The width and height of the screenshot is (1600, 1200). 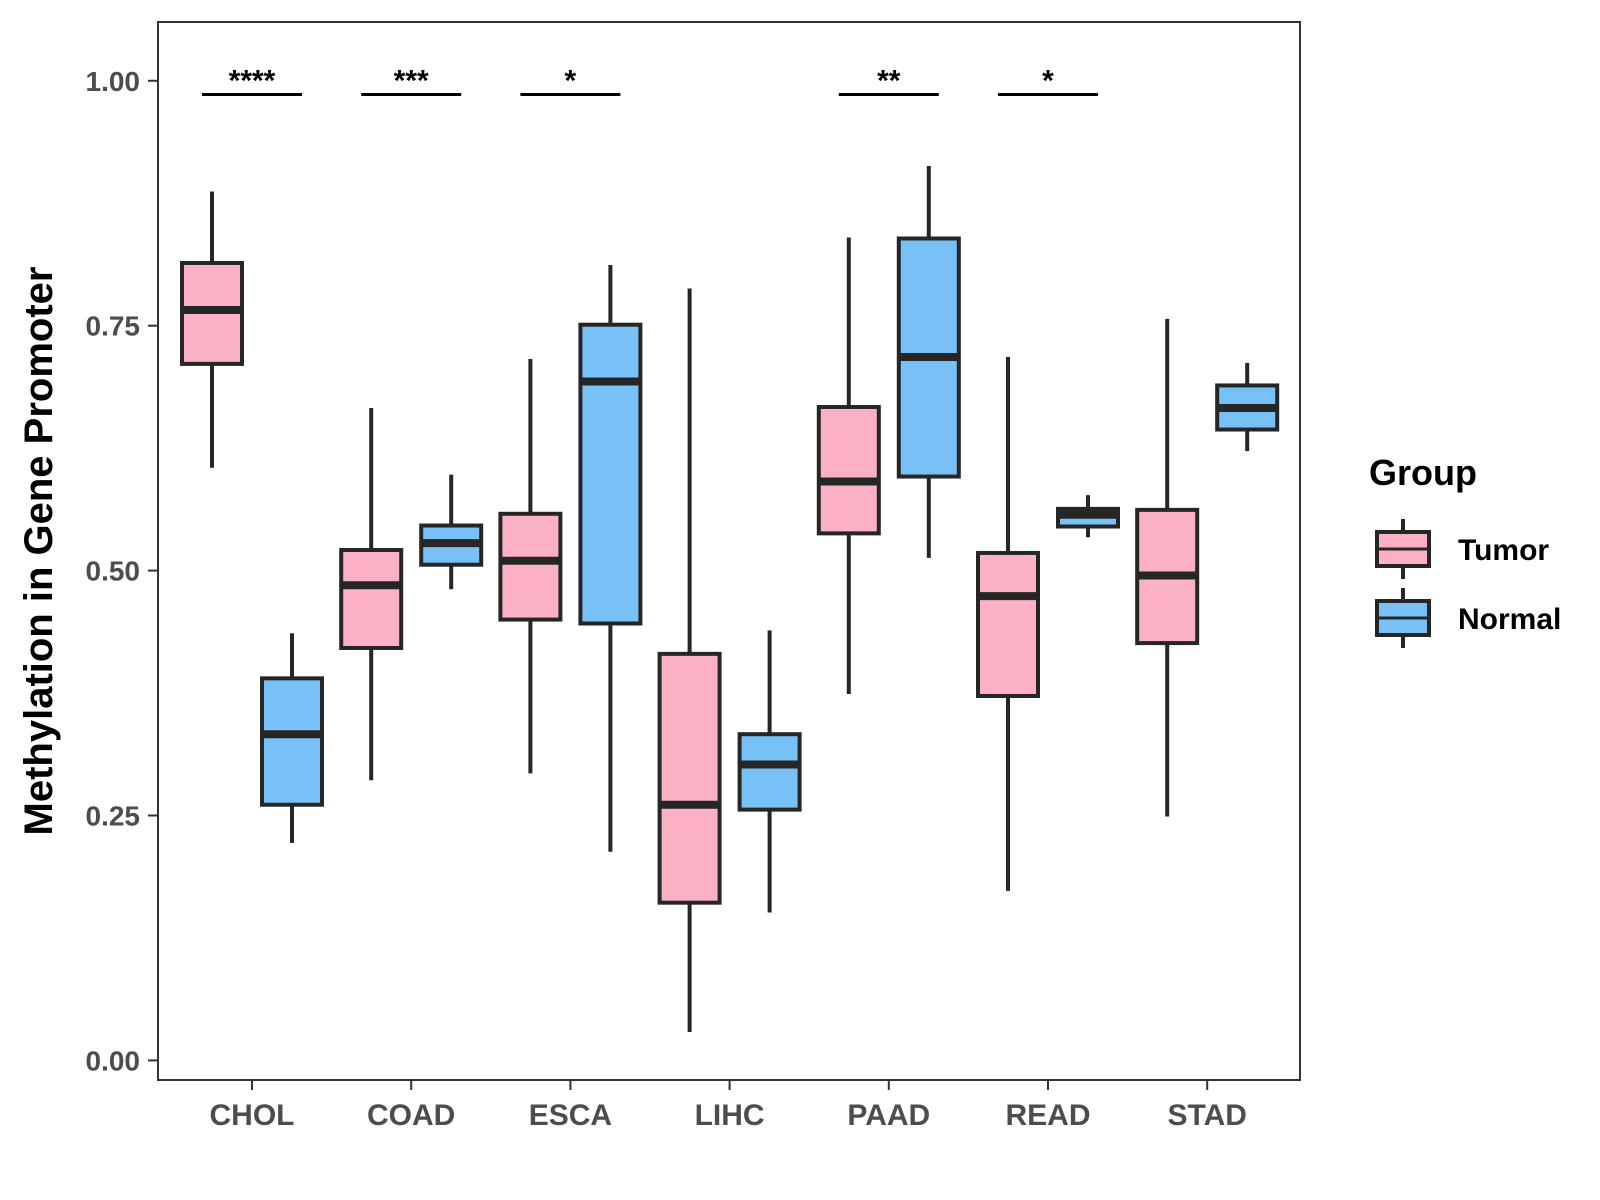 I want to click on box-normal-esca, so click(x=610, y=558).